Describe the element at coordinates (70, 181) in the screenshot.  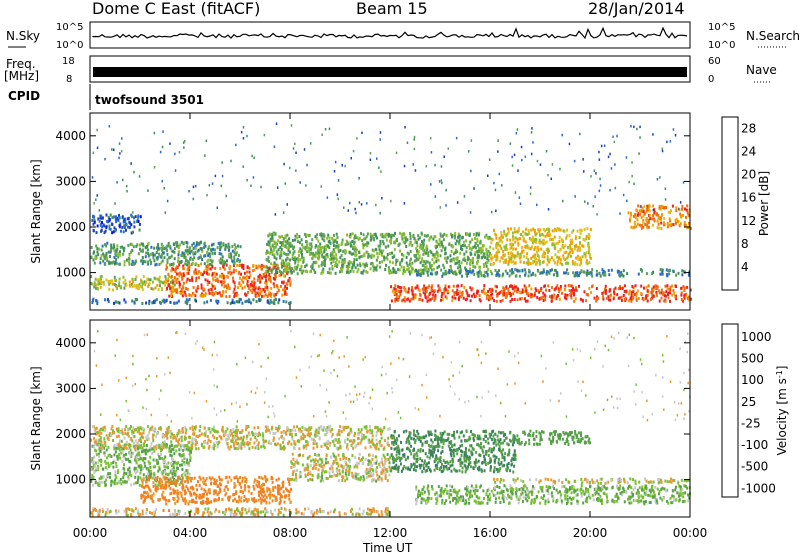
I see `y-tick-label: 3000` at that location.